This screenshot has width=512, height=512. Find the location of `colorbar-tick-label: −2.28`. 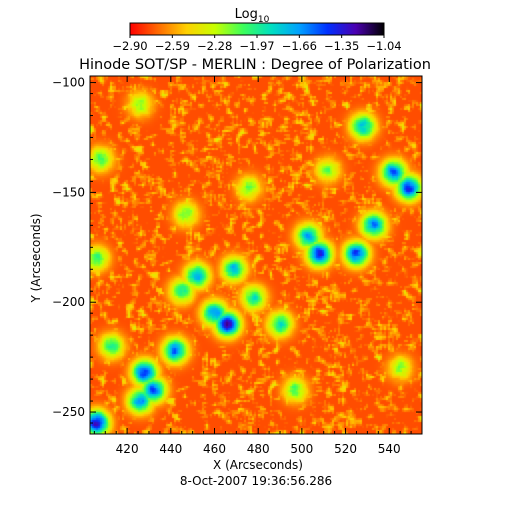

colorbar-tick-label: −2.28 is located at coordinates (214, 46).